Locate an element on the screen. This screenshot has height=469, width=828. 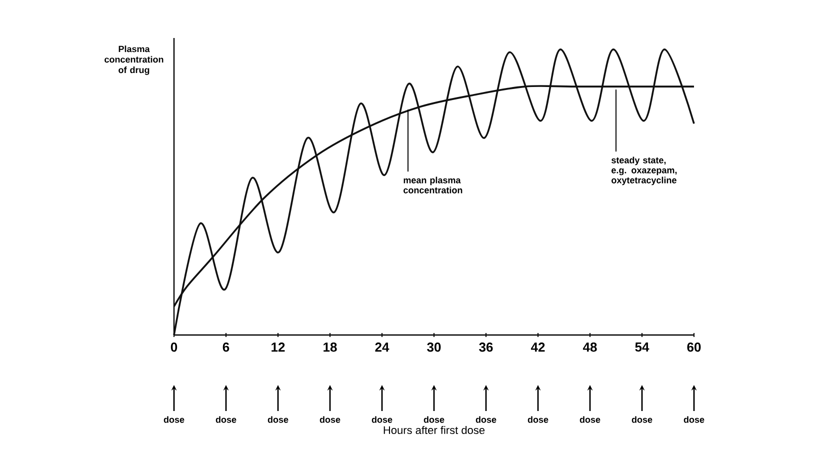
x-tick-label: 30 is located at coordinates (434, 347).